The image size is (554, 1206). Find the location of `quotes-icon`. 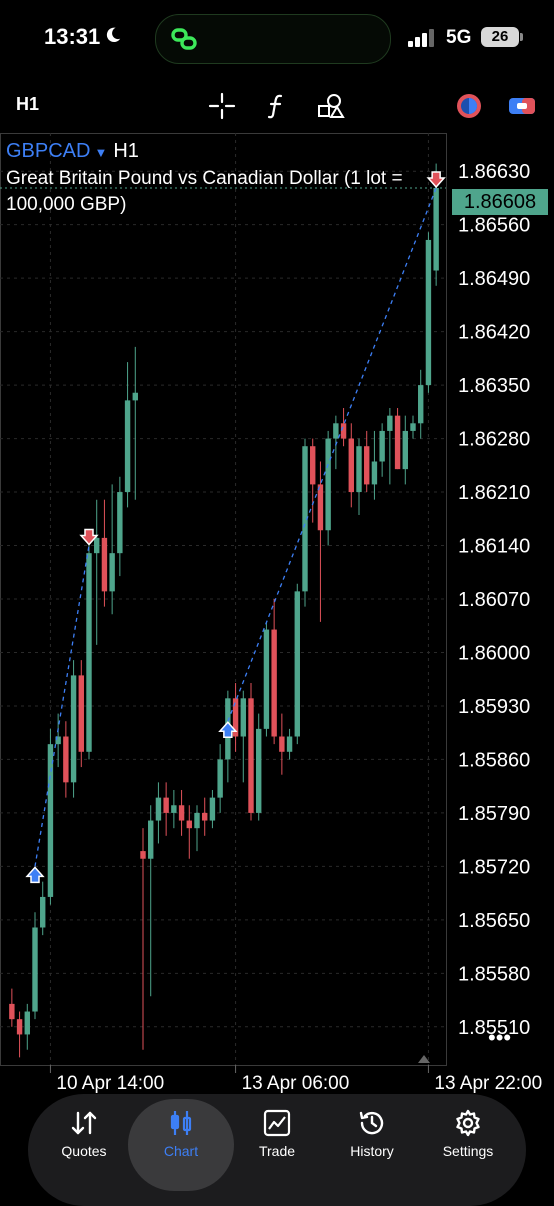

quotes-icon is located at coordinates (84, 1123).